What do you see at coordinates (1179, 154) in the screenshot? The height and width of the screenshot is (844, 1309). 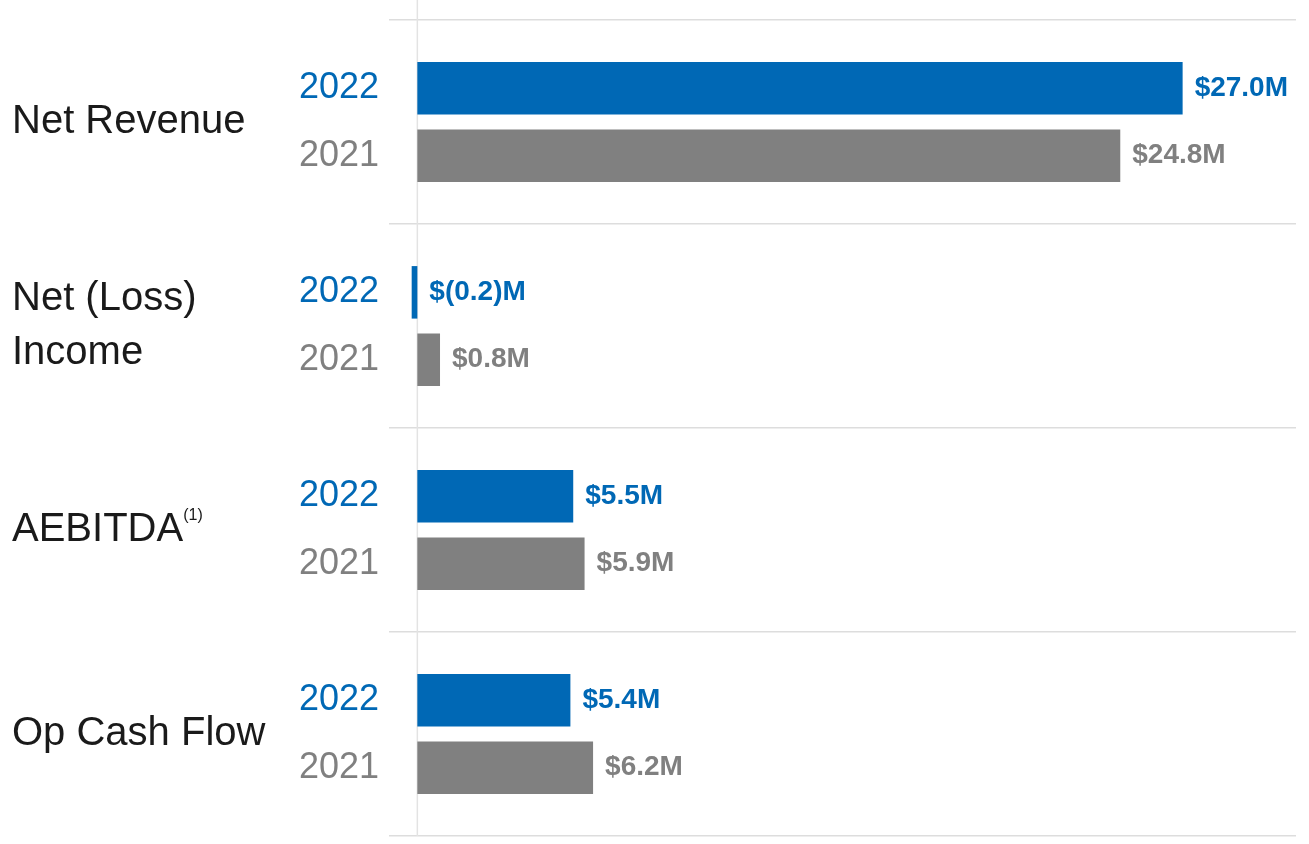 I see `data-label: $24.8M` at bounding box center [1179, 154].